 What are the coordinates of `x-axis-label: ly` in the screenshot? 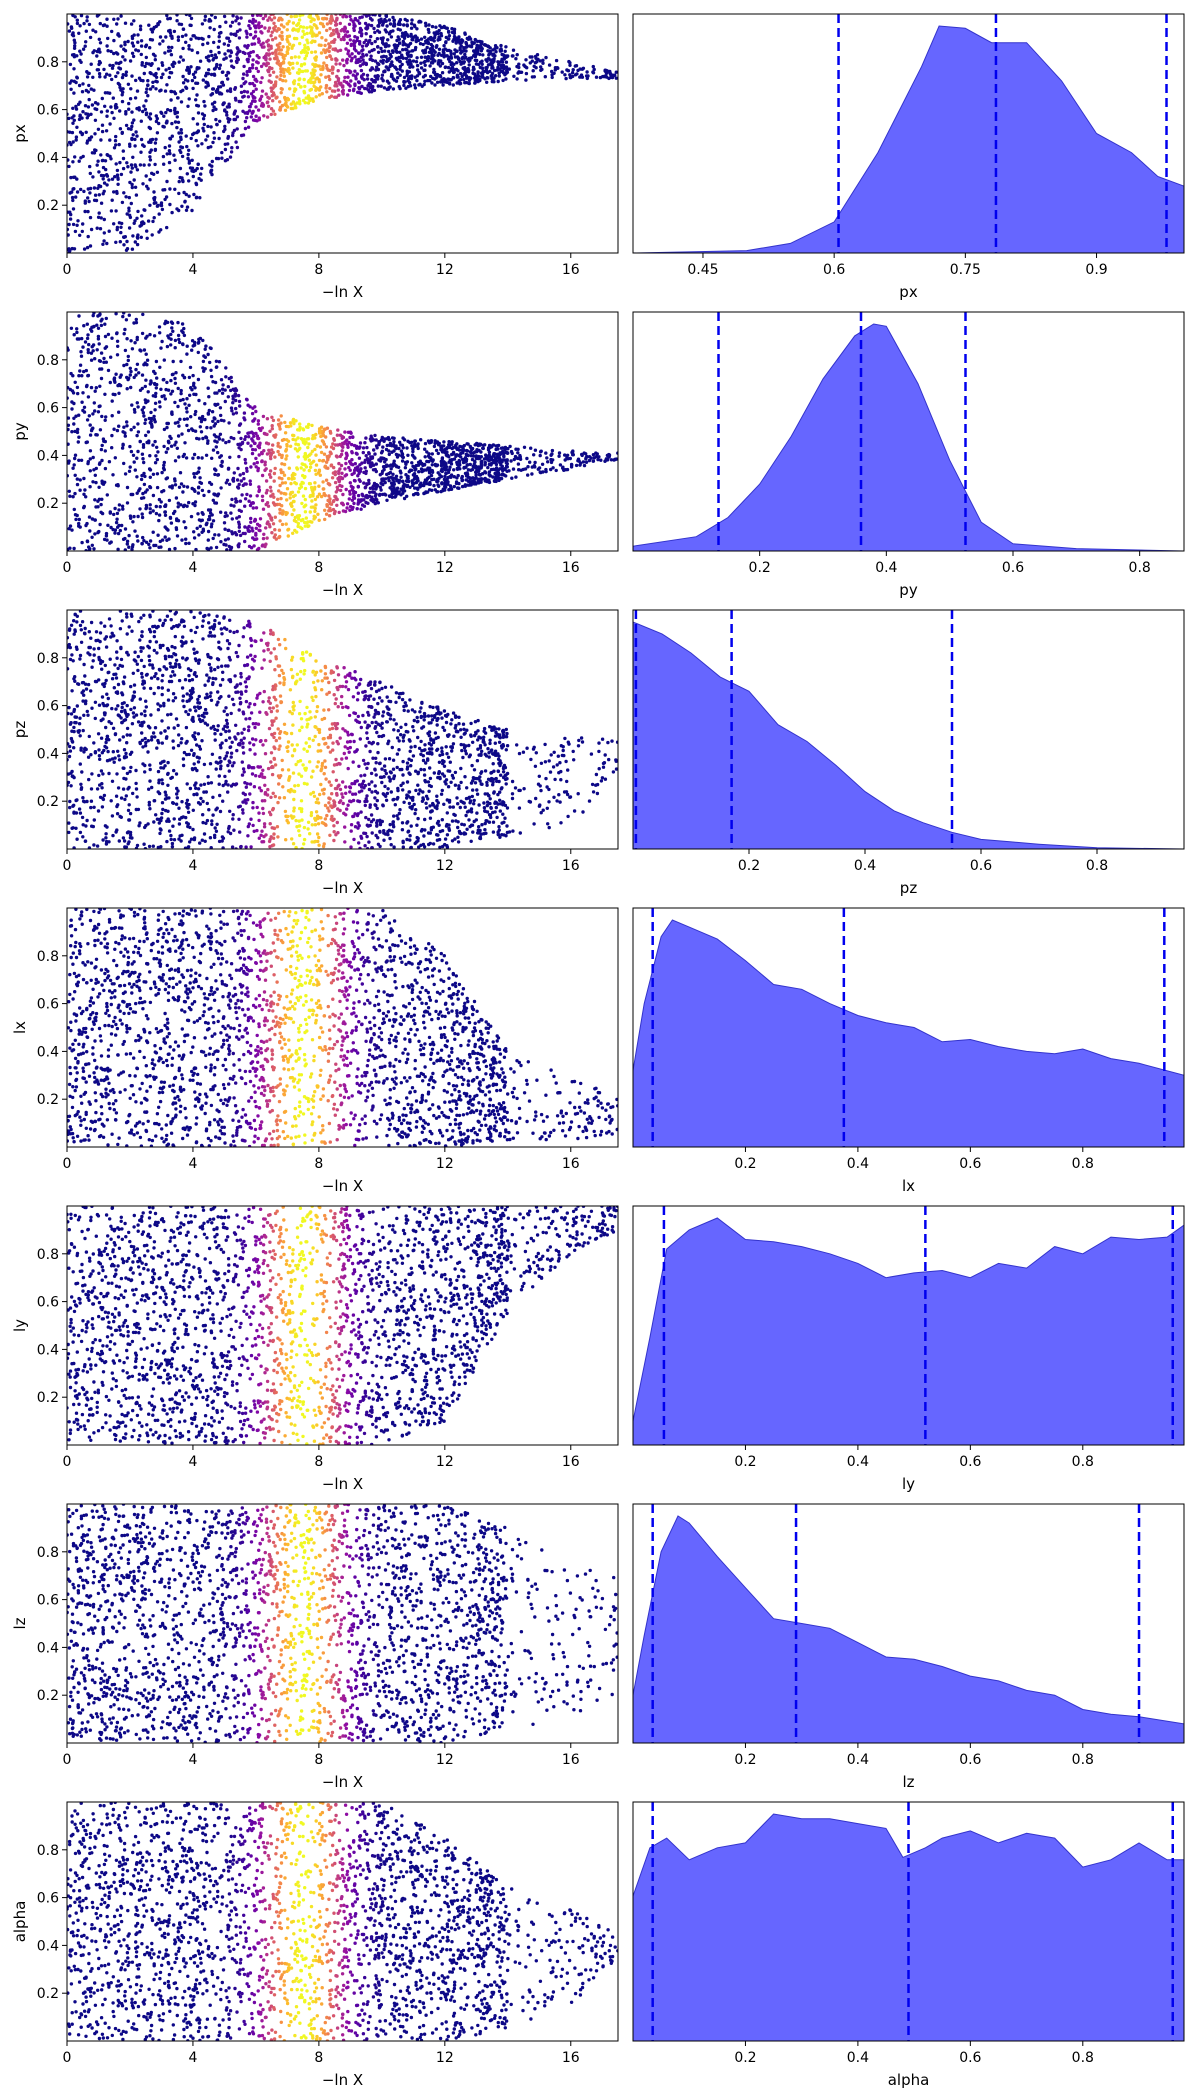 It's located at (908, 1484).